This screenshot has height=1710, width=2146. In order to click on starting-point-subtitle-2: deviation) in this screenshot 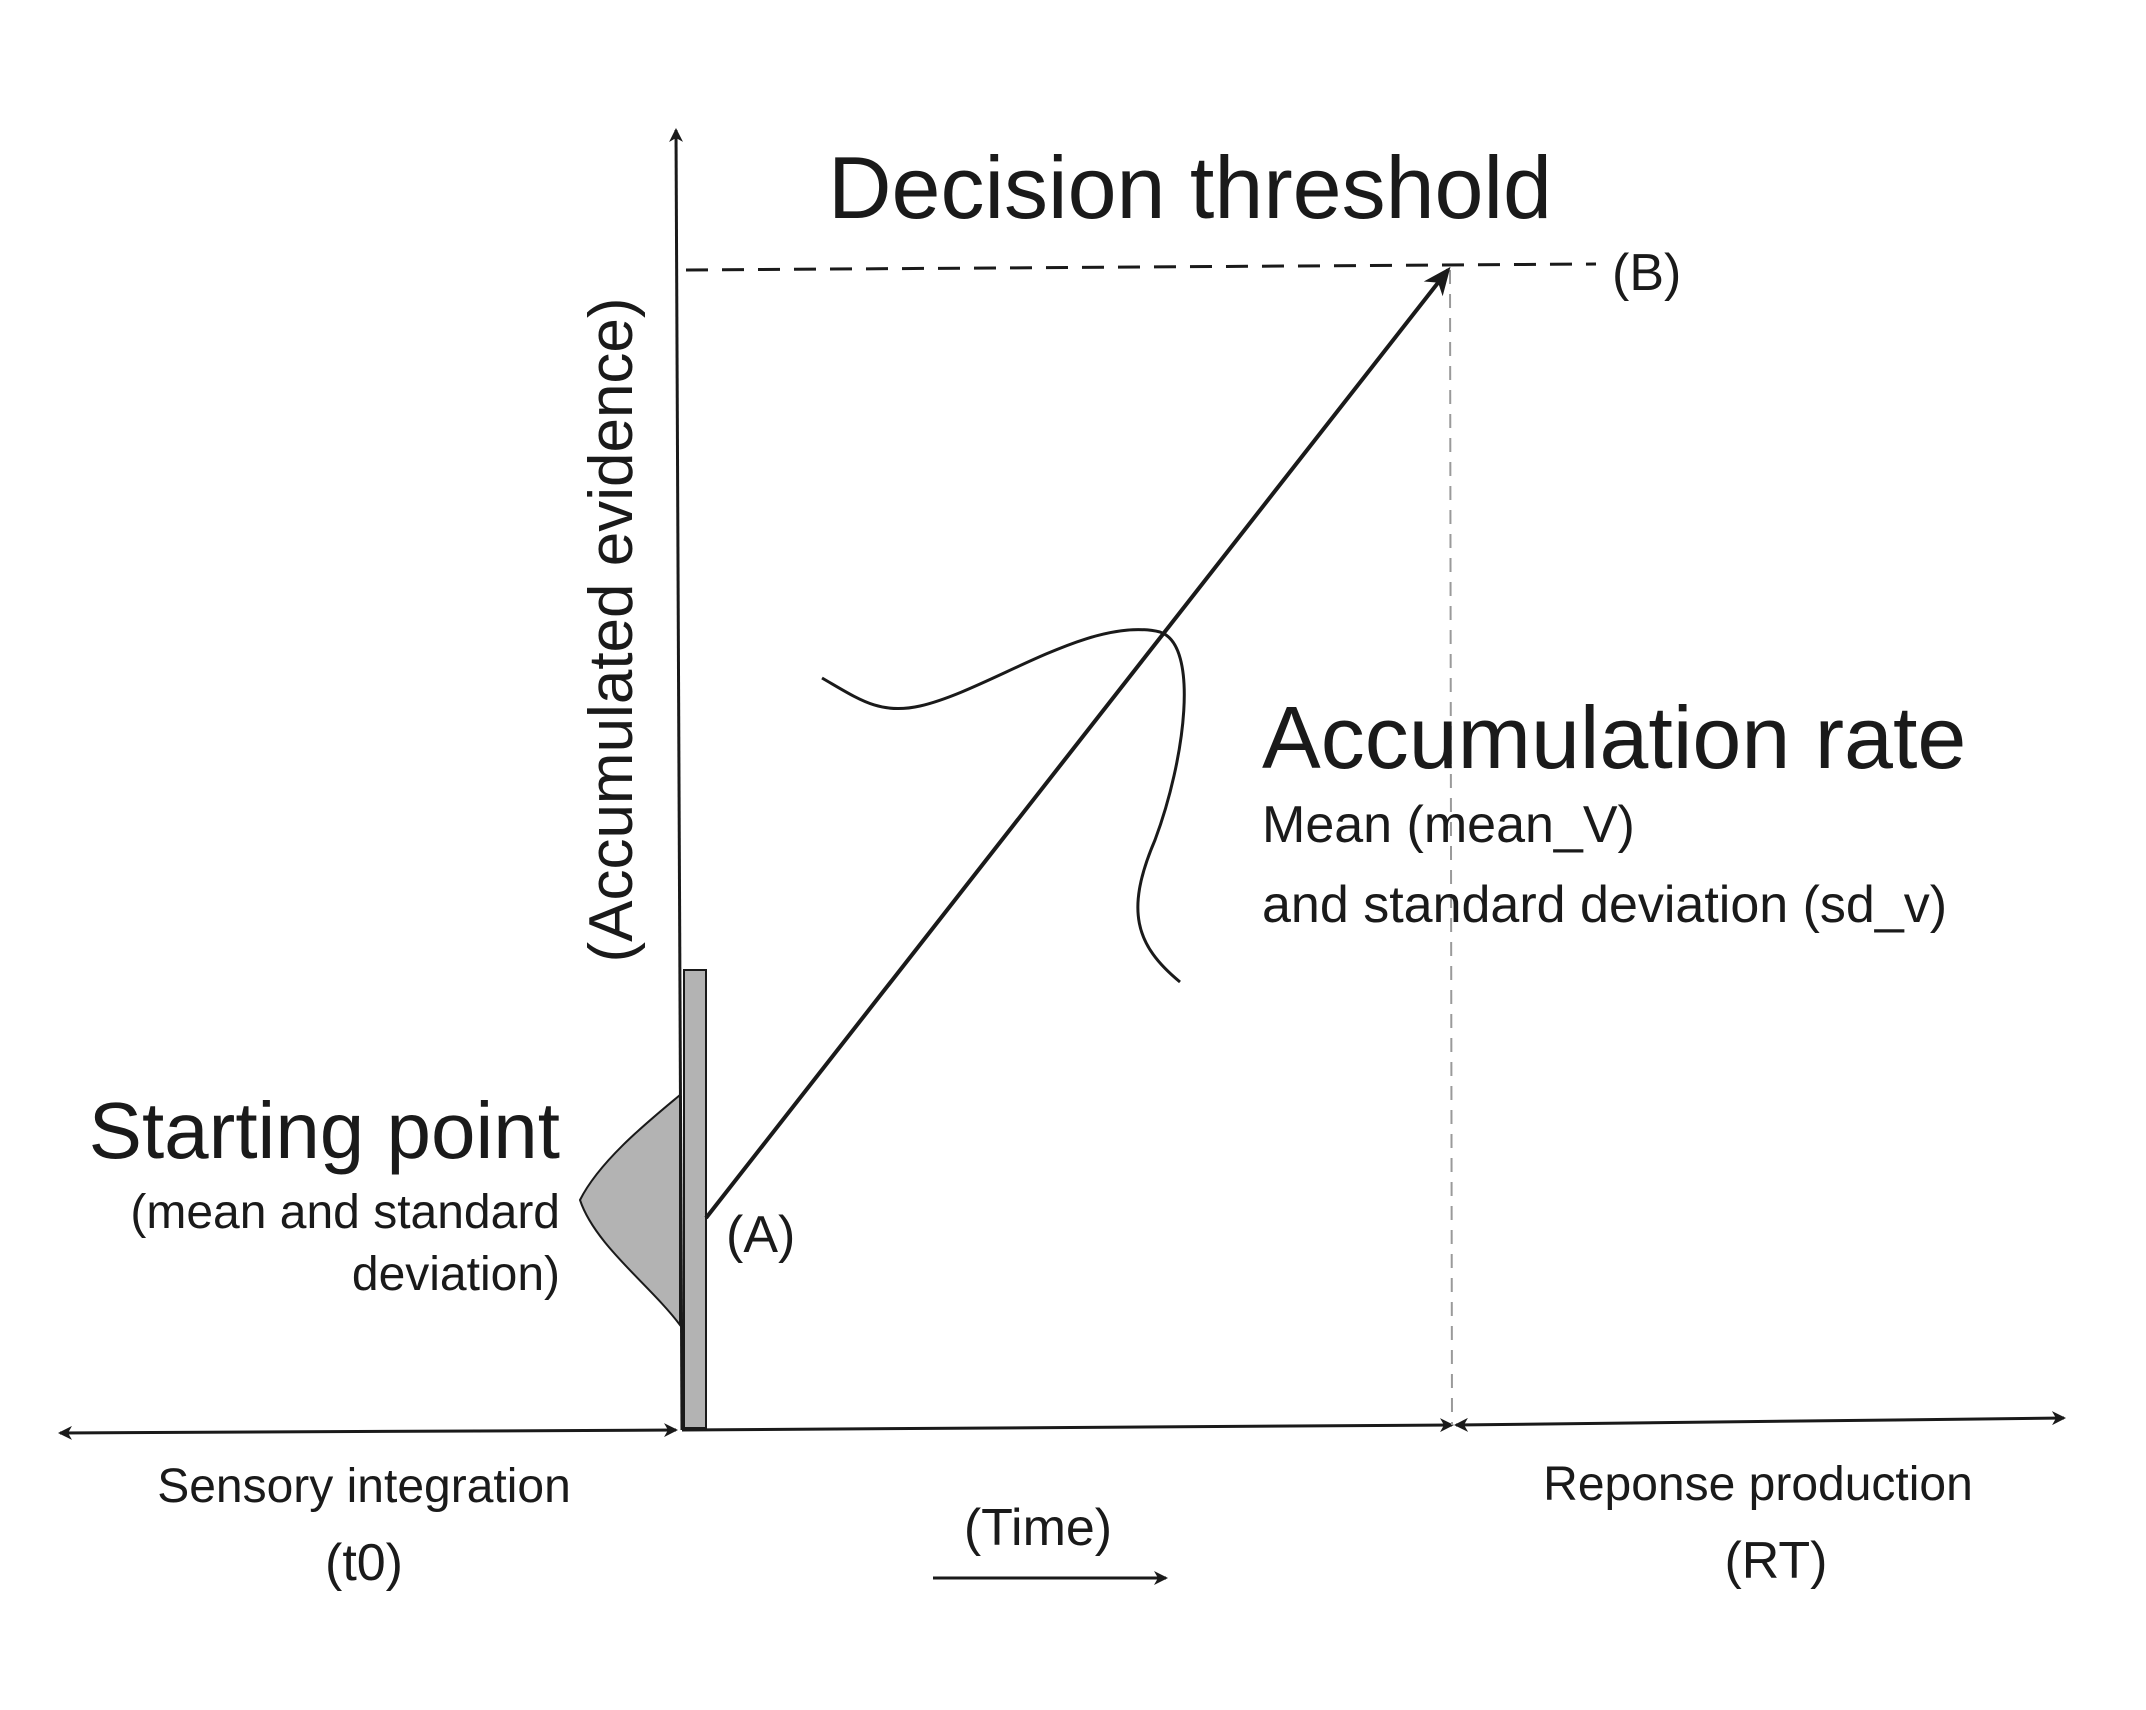, I will do `click(456, 1274)`.